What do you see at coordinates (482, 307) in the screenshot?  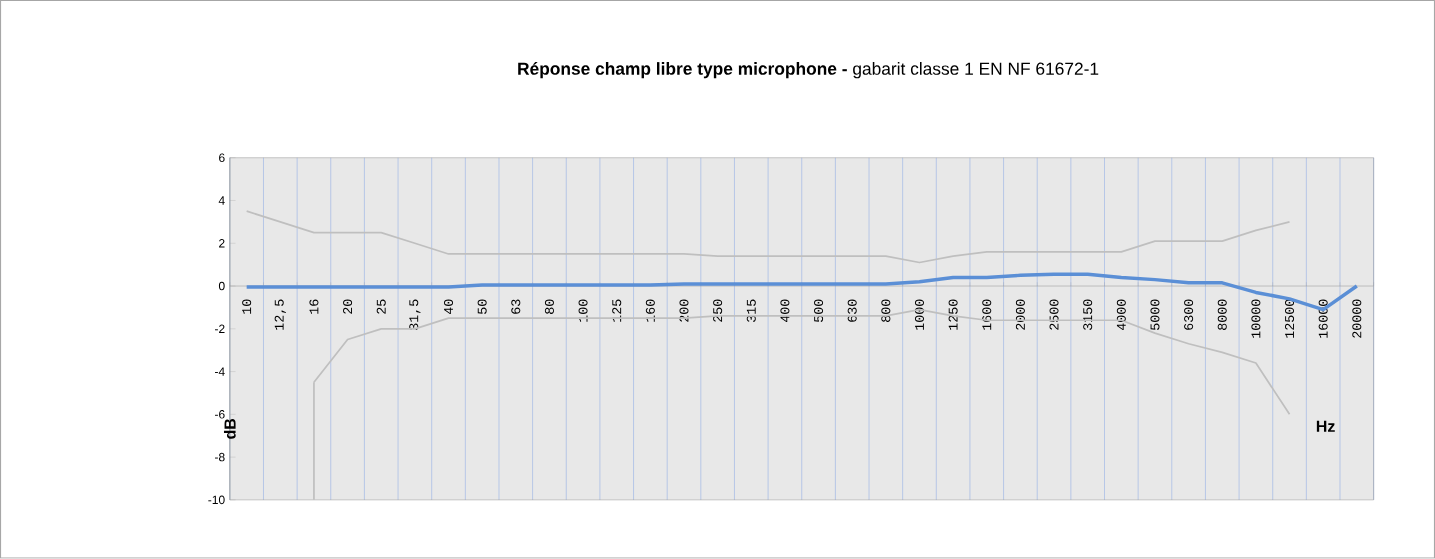 I see `x-tick-label: 50` at bounding box center [482, 307].